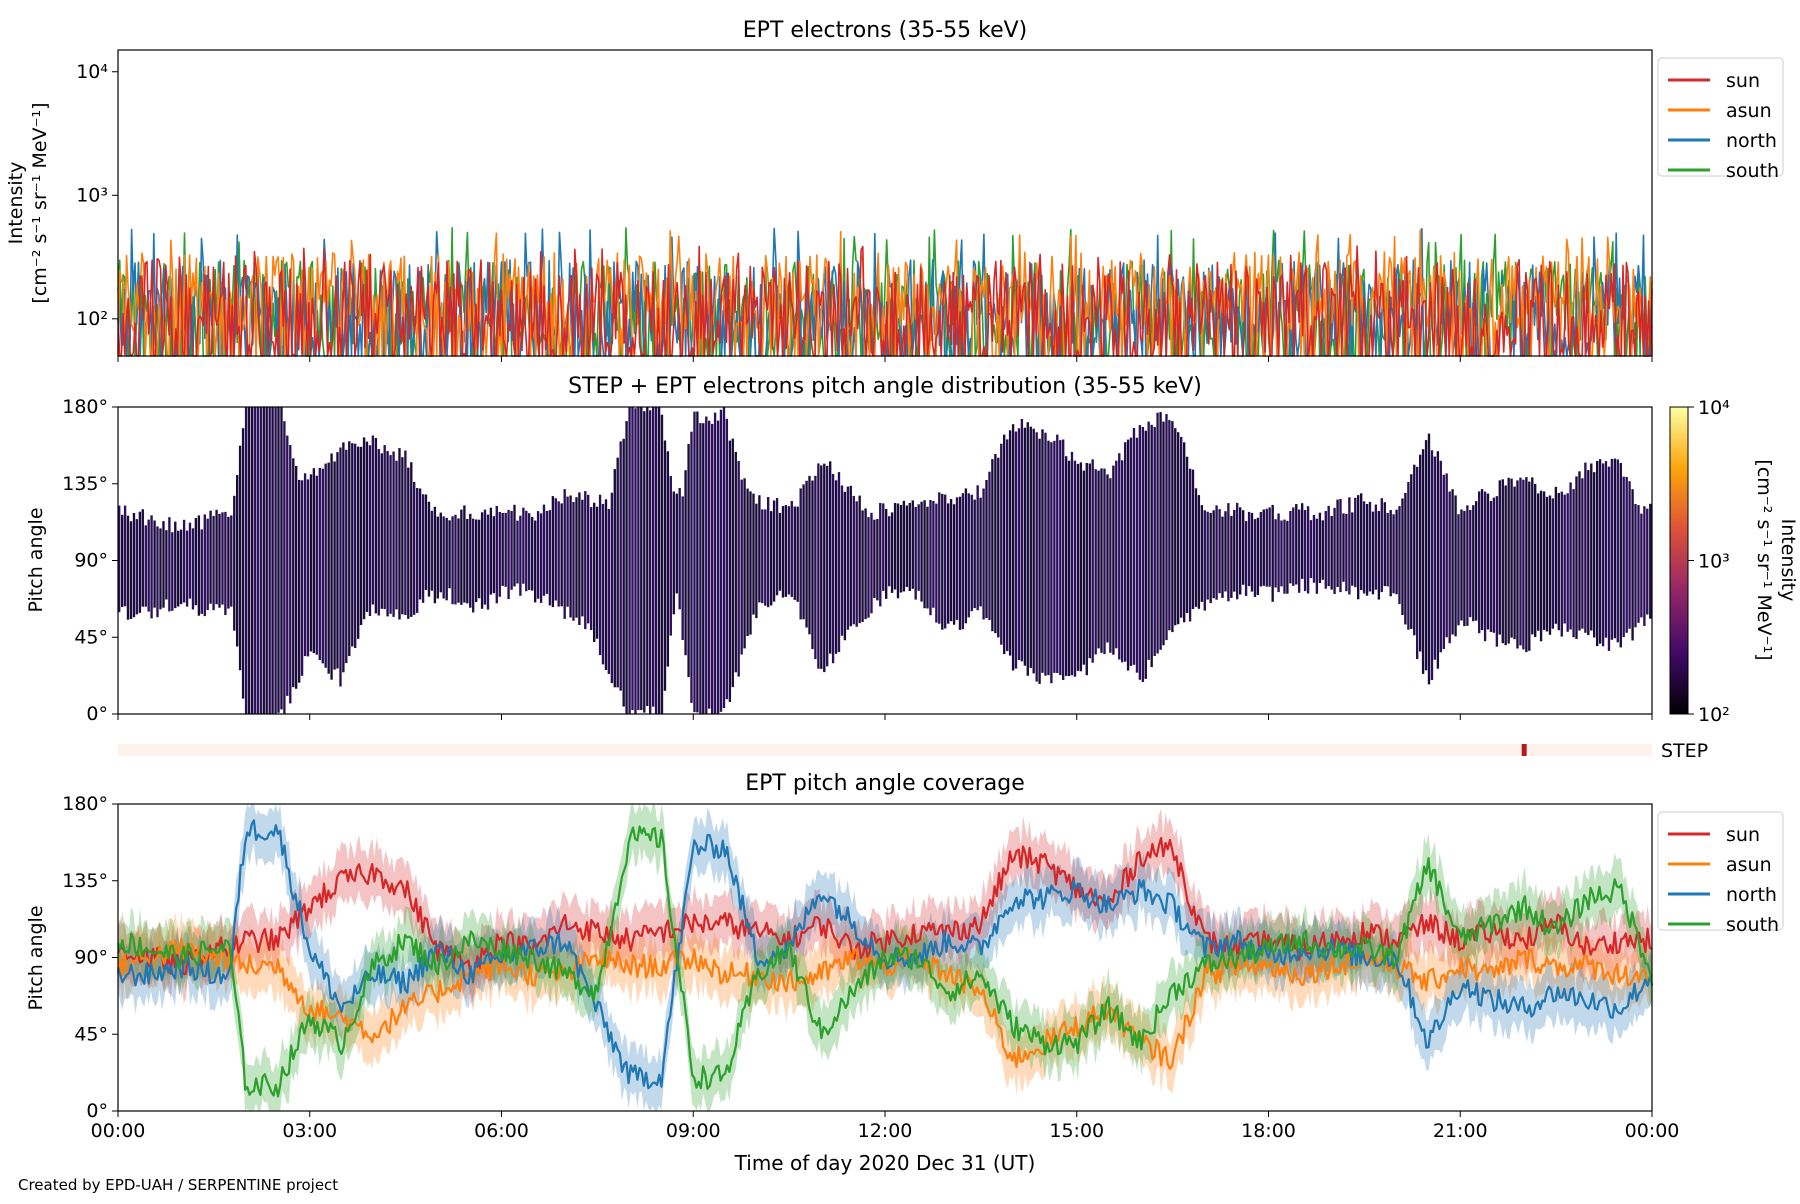 This screenshot has height=1204, width=1800. What do you see at coordinates (1714, 408) in the screenshot?
I see `colorbar-tick-label: 10⁴` at bounding box center [1714, 408].